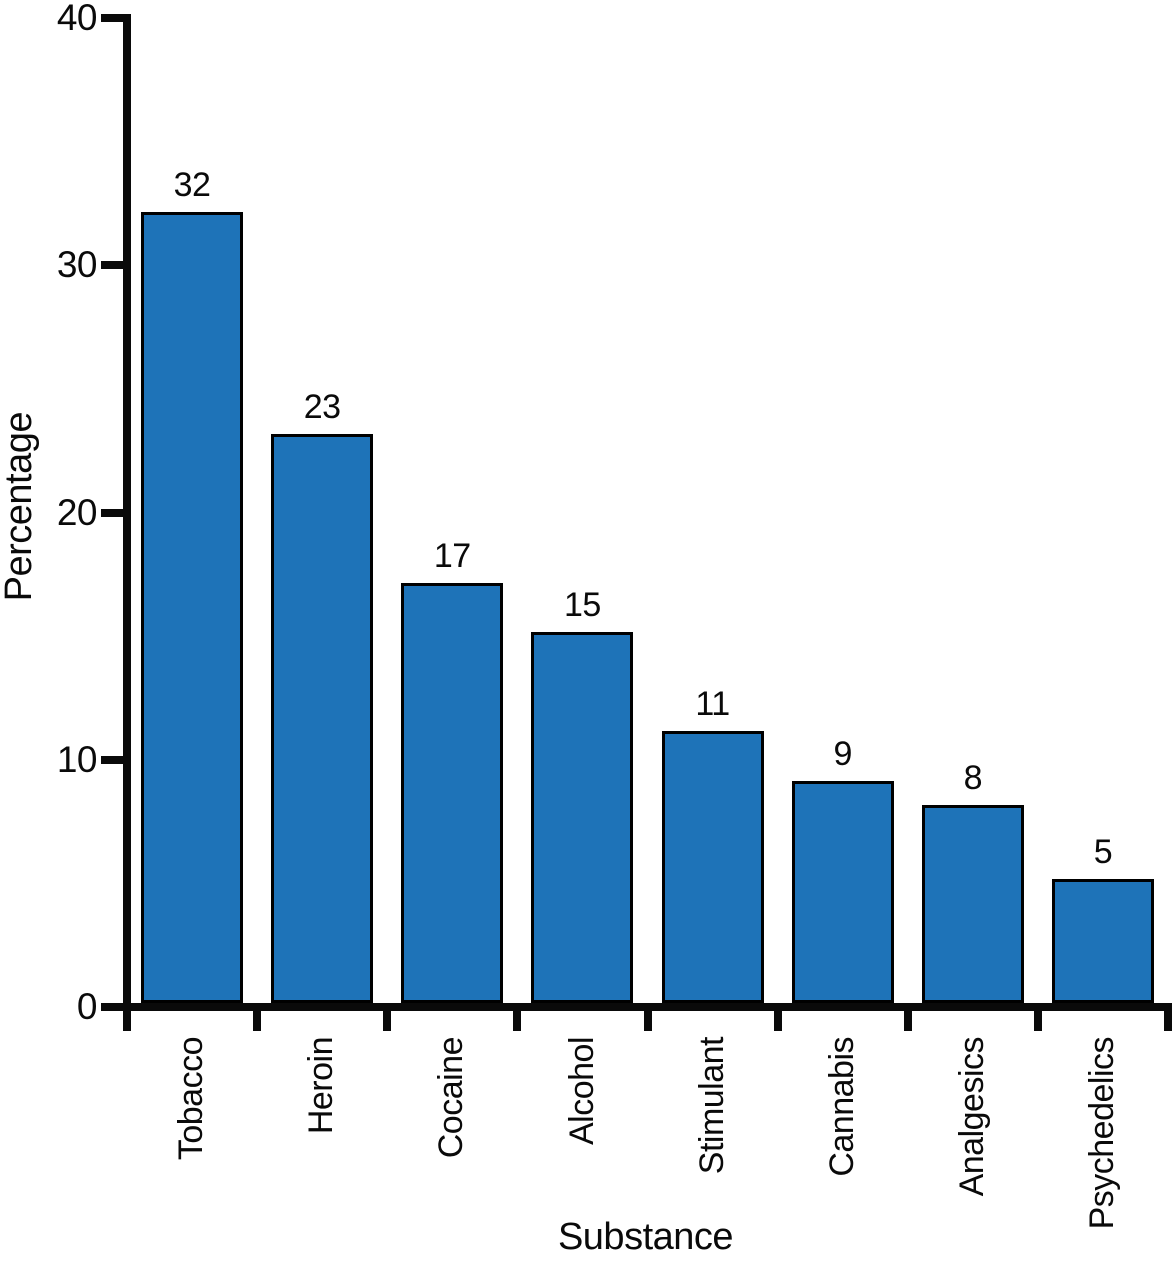  What do you see at coordinates (322, 407) in the screenshot?
I see `bar-value-label: 23` at bounding box center [322, 407].